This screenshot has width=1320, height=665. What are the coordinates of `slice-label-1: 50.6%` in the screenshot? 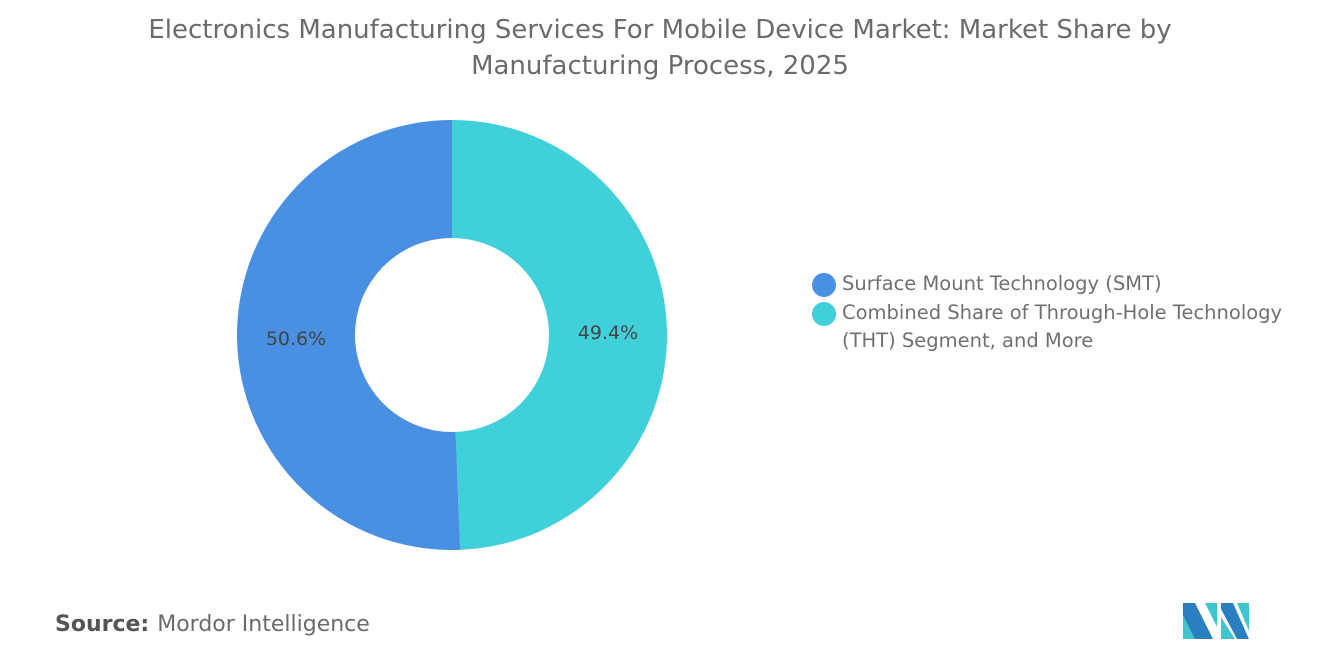 It's located at (296, 339).